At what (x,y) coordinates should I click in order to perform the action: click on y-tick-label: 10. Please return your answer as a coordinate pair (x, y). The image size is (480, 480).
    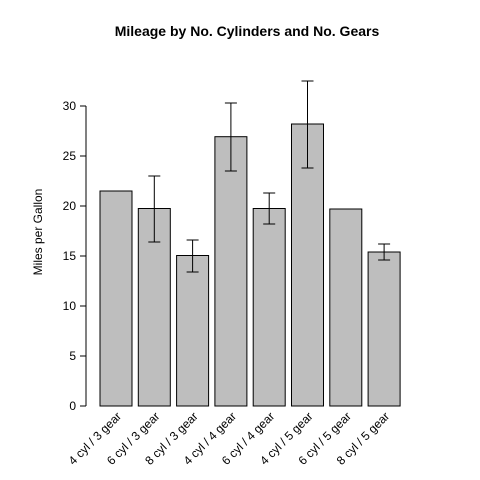
    Looking at the image, I should click on (70, 306).